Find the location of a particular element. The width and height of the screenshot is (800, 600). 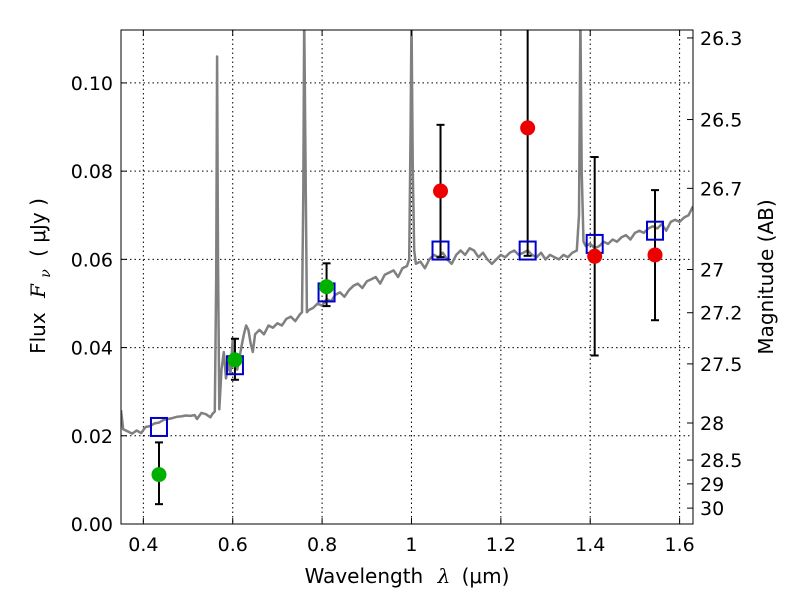

y-tick-label: 0.10 is located at coordinates (92, 84).